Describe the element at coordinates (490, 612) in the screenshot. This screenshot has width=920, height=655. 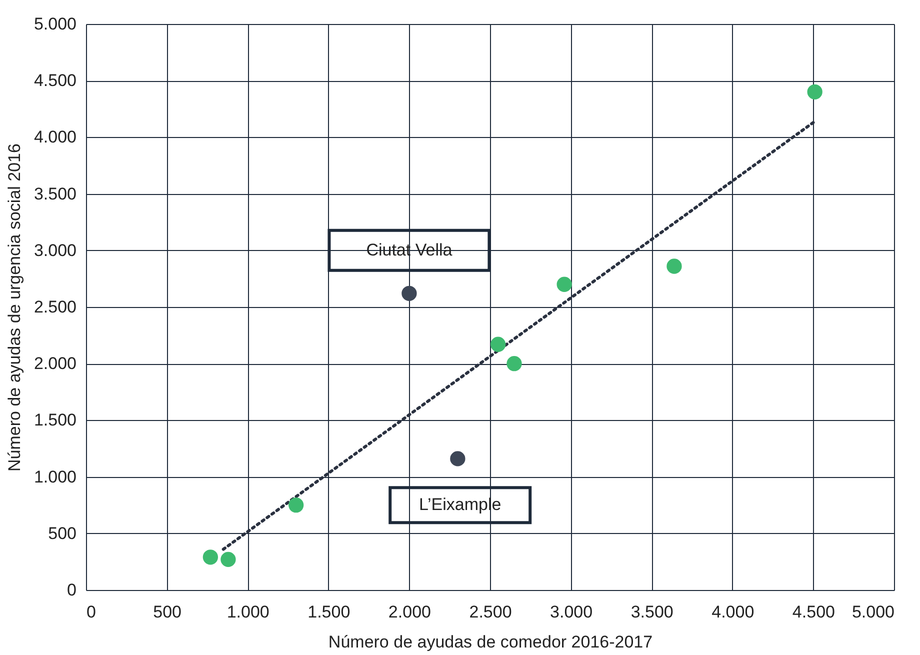
I see `x-tick-label: 2.500` at that location.